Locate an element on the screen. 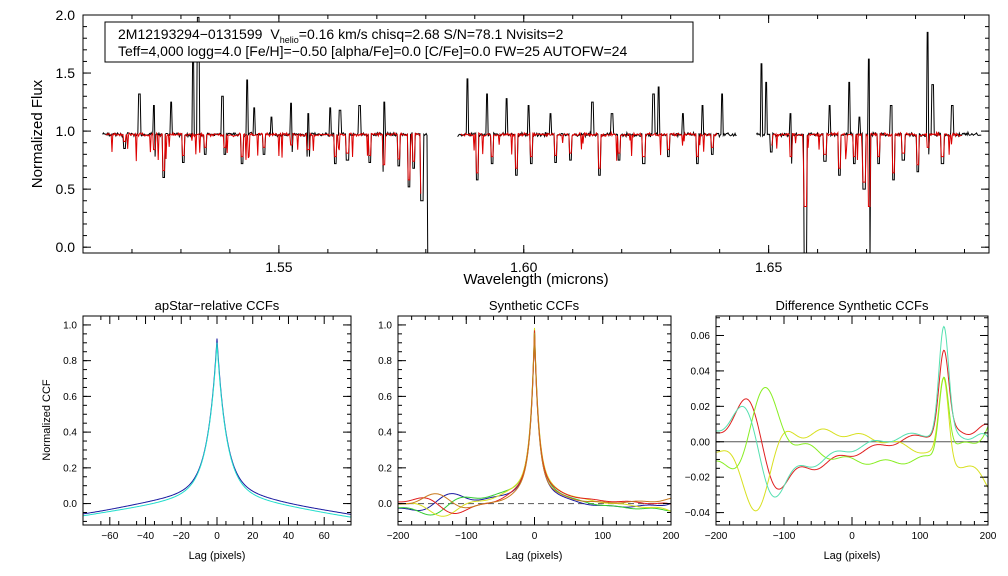 This screenshot has width=1008, height=576. vhelio-subscript: helio is located at coordinates (289, 40).